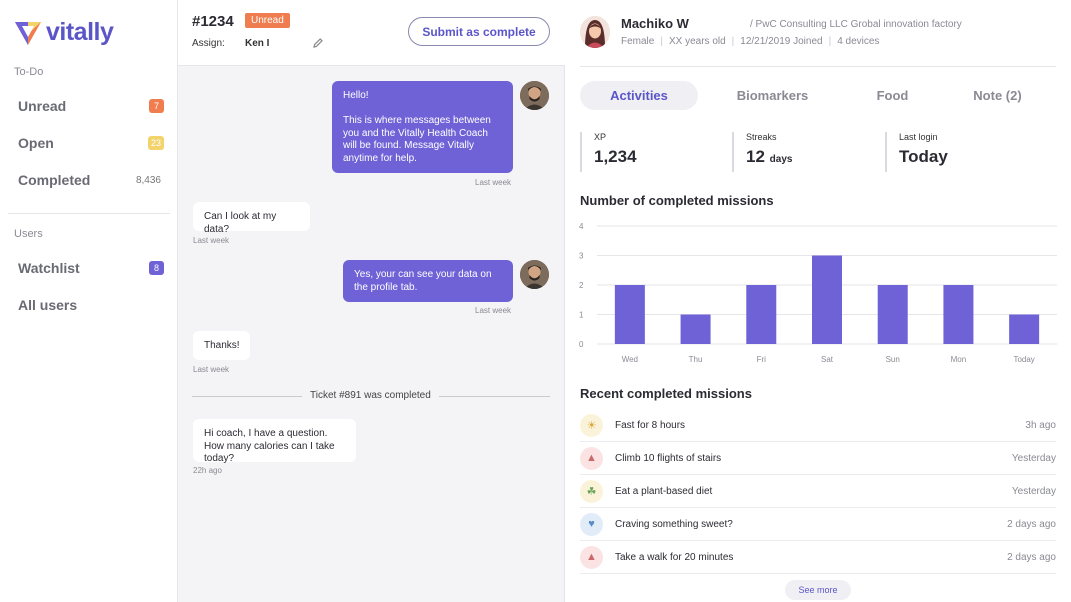 The image size is (1071, 602). I want to click on stat-label: XP, so click(600, 137).